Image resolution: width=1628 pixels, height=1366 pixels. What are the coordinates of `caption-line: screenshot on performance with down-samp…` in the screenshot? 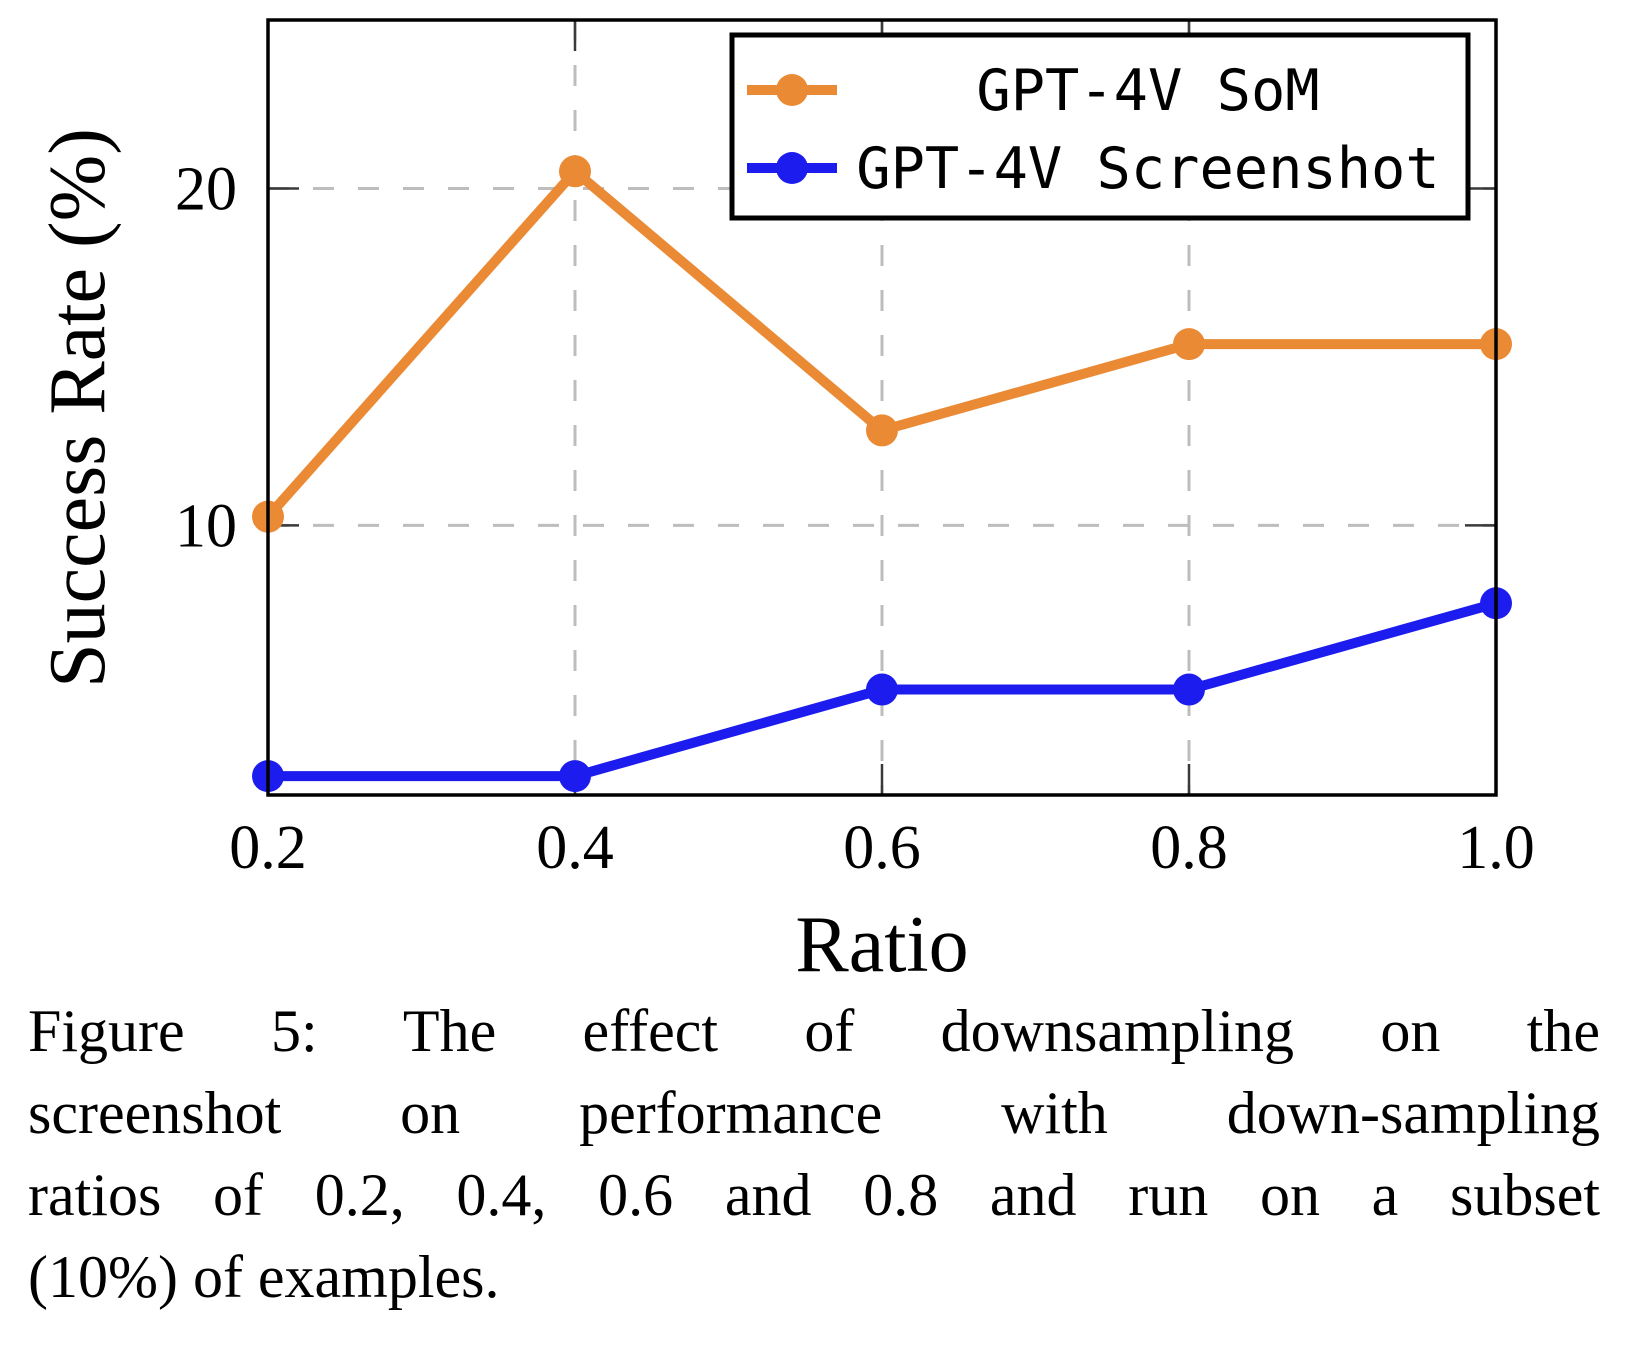 It's located at (814, 1113).